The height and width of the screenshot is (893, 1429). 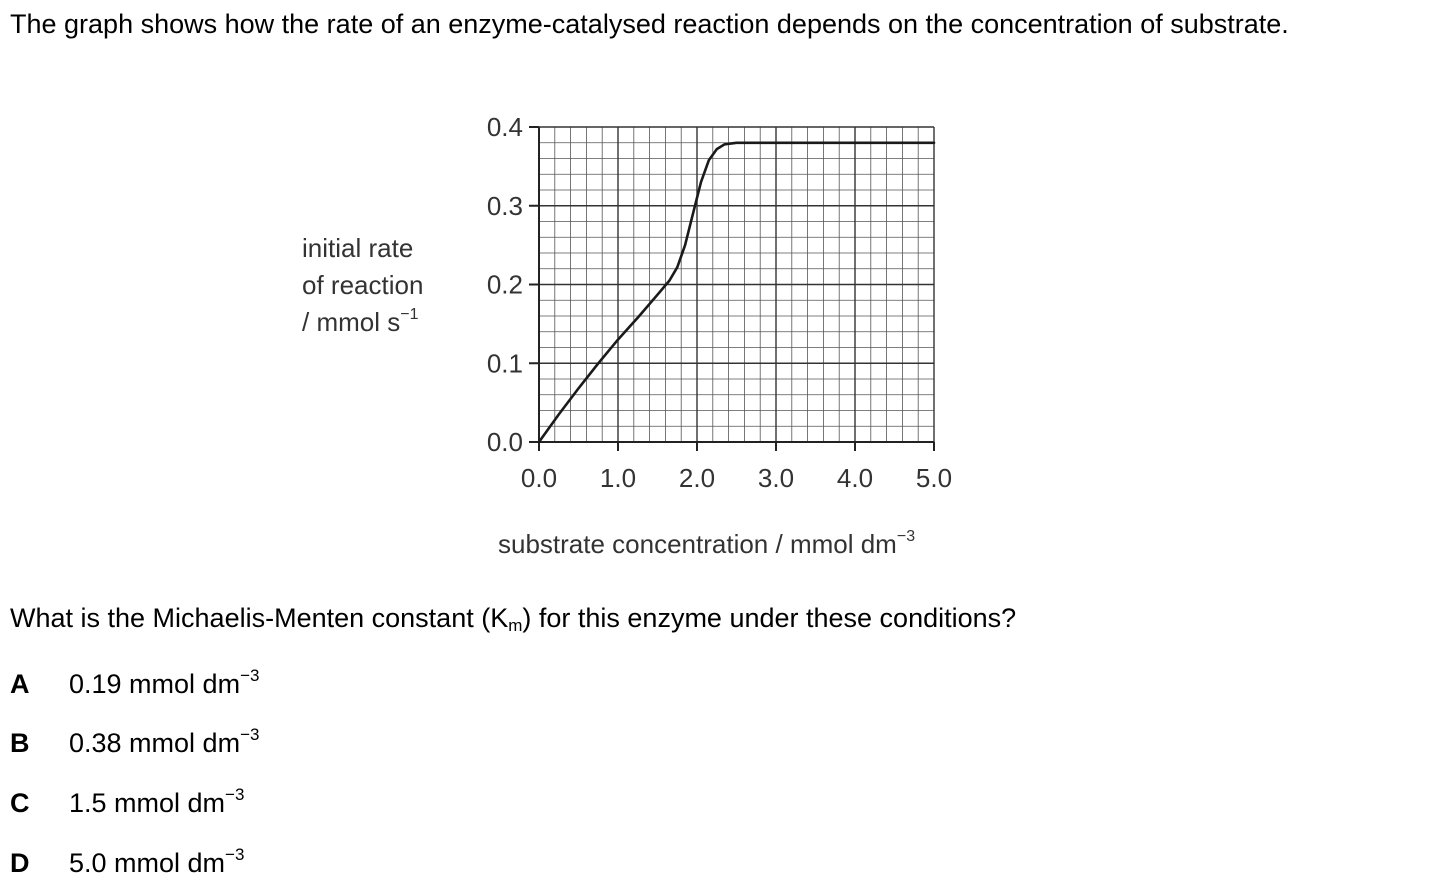 I want to click on y-axis-label: initial rate of reaction / mmol s−1, so click(x=362, y=285).